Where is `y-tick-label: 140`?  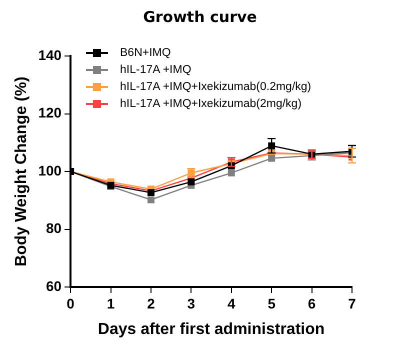 y-tick-label: 140 is located at coordinates (50, 54).